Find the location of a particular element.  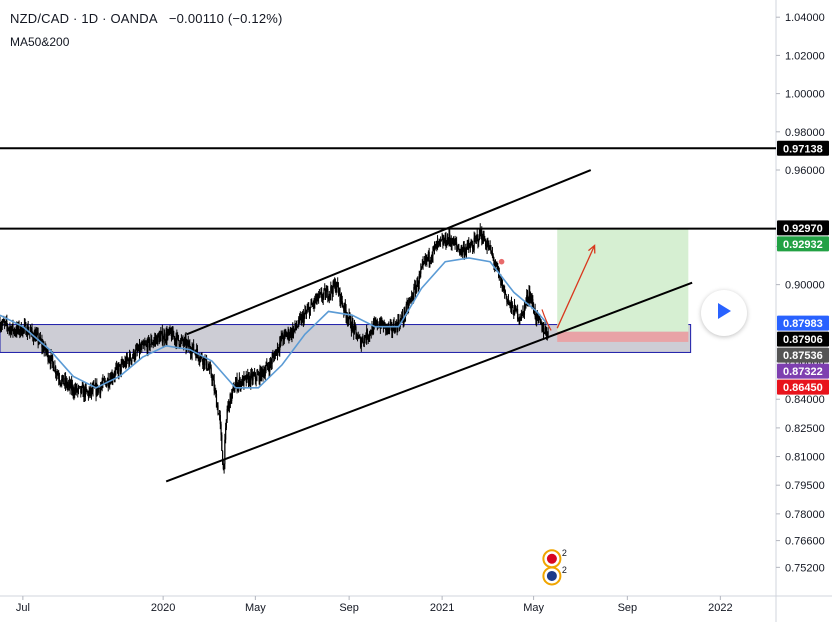

event-flag is located at coordinates (551, 575).